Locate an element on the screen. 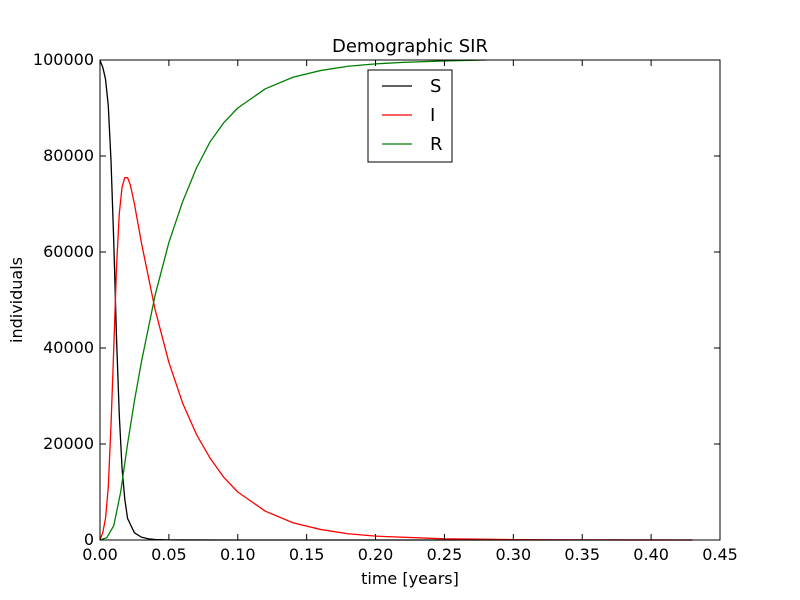 Image resolution: width=800 pixels, height=600 pixels. chart-title: Demographic SIR is located at coordinates (410, 46).